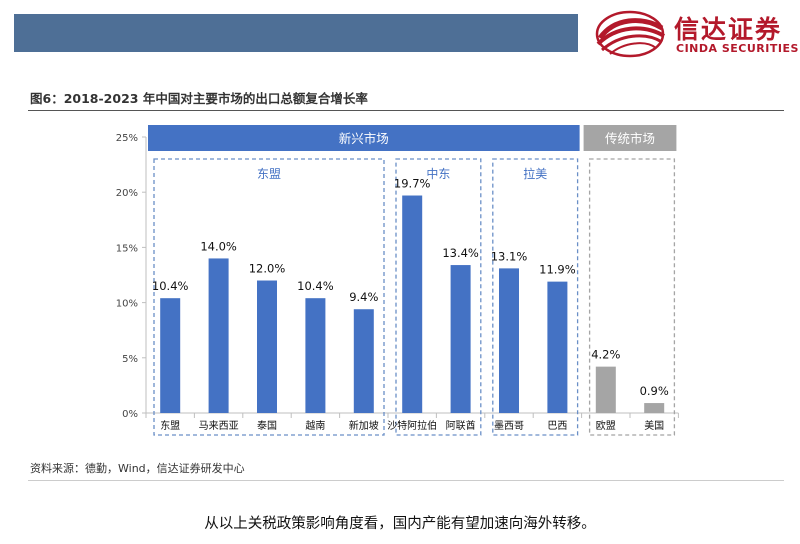 The image size is (800, 544). What do you see at coordinates (219, 426) in the screenshot?
I see `category-label: 马来西亚` at bounding box center [219, 426].